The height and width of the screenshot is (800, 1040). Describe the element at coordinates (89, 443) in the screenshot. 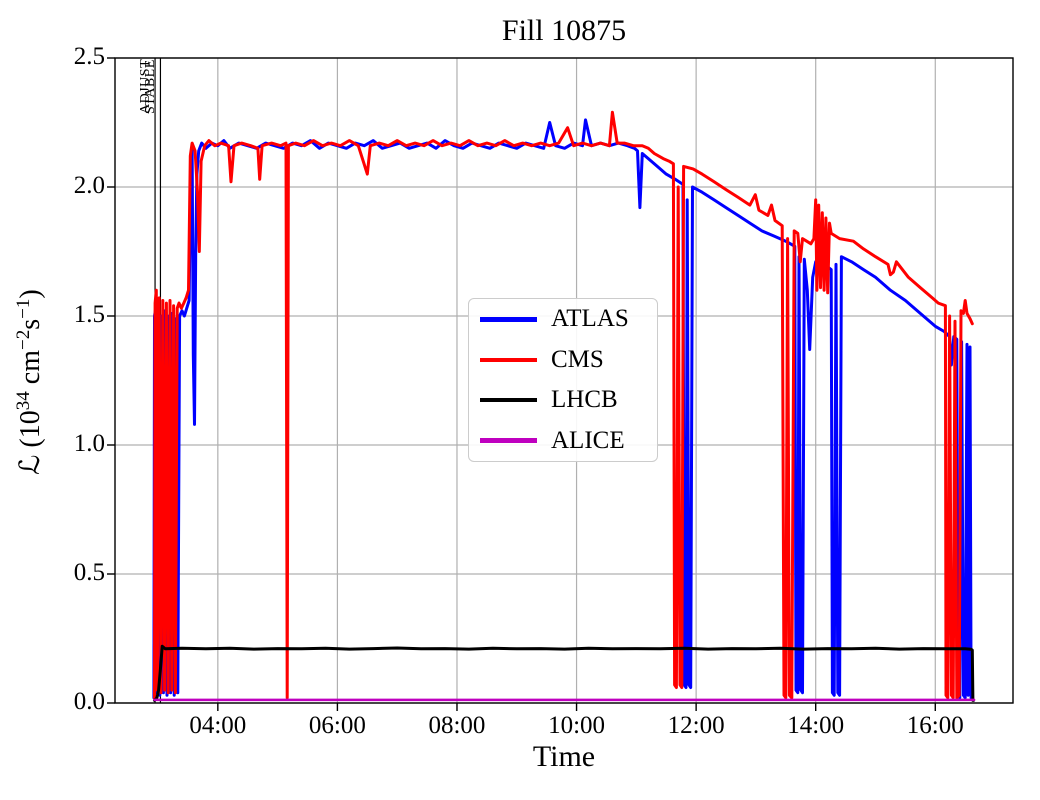

I see `y-tick-label: 1.0` at that location.